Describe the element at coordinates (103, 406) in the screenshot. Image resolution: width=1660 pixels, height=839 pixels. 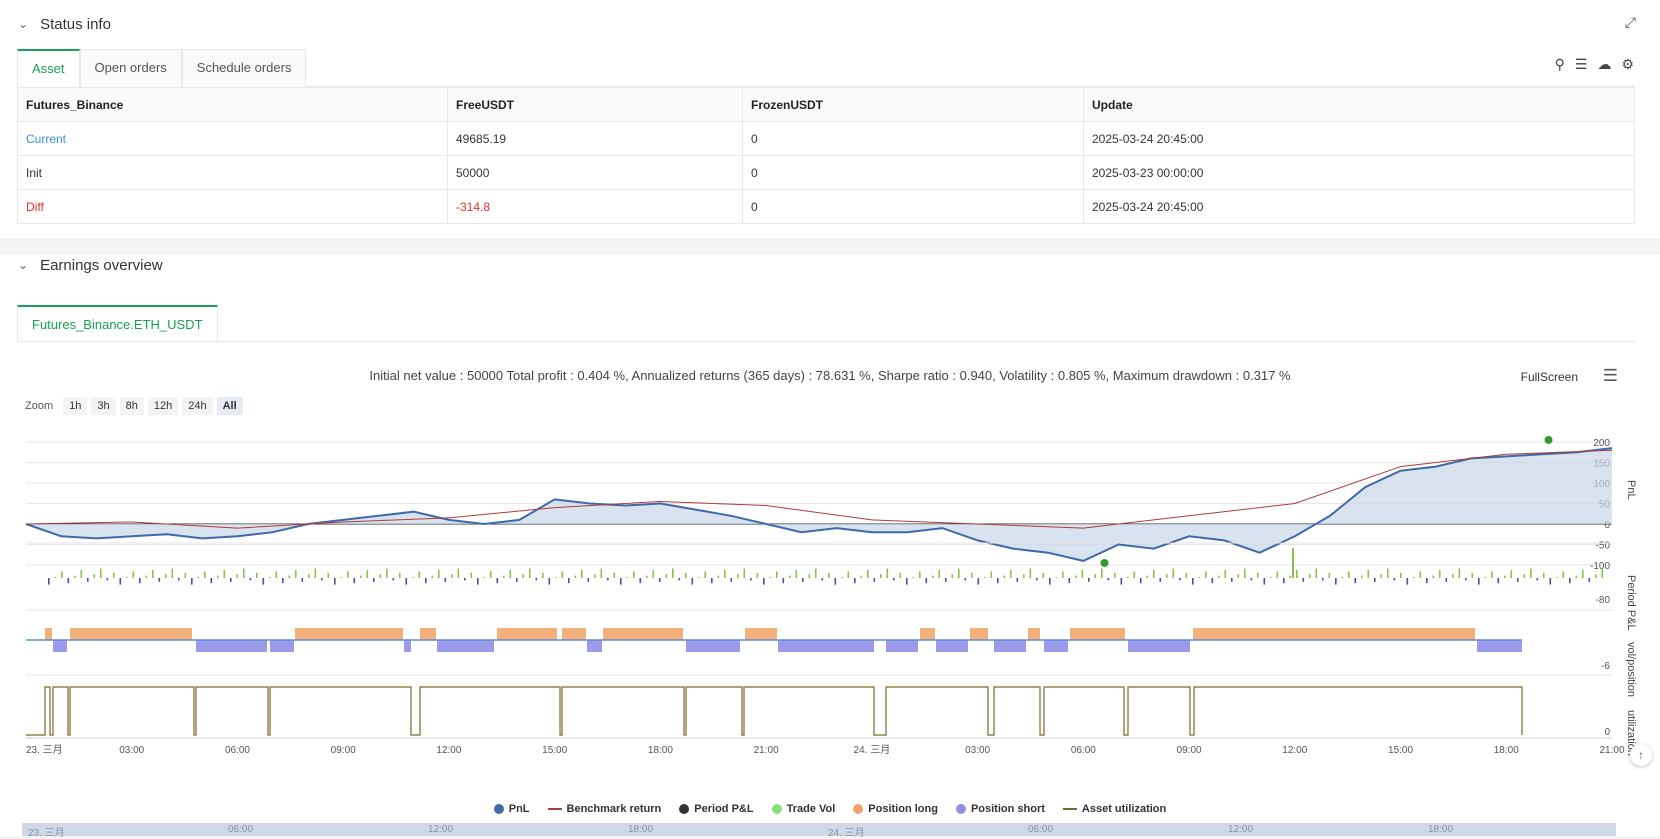
I see `zoom-3h: 3h` at that location.